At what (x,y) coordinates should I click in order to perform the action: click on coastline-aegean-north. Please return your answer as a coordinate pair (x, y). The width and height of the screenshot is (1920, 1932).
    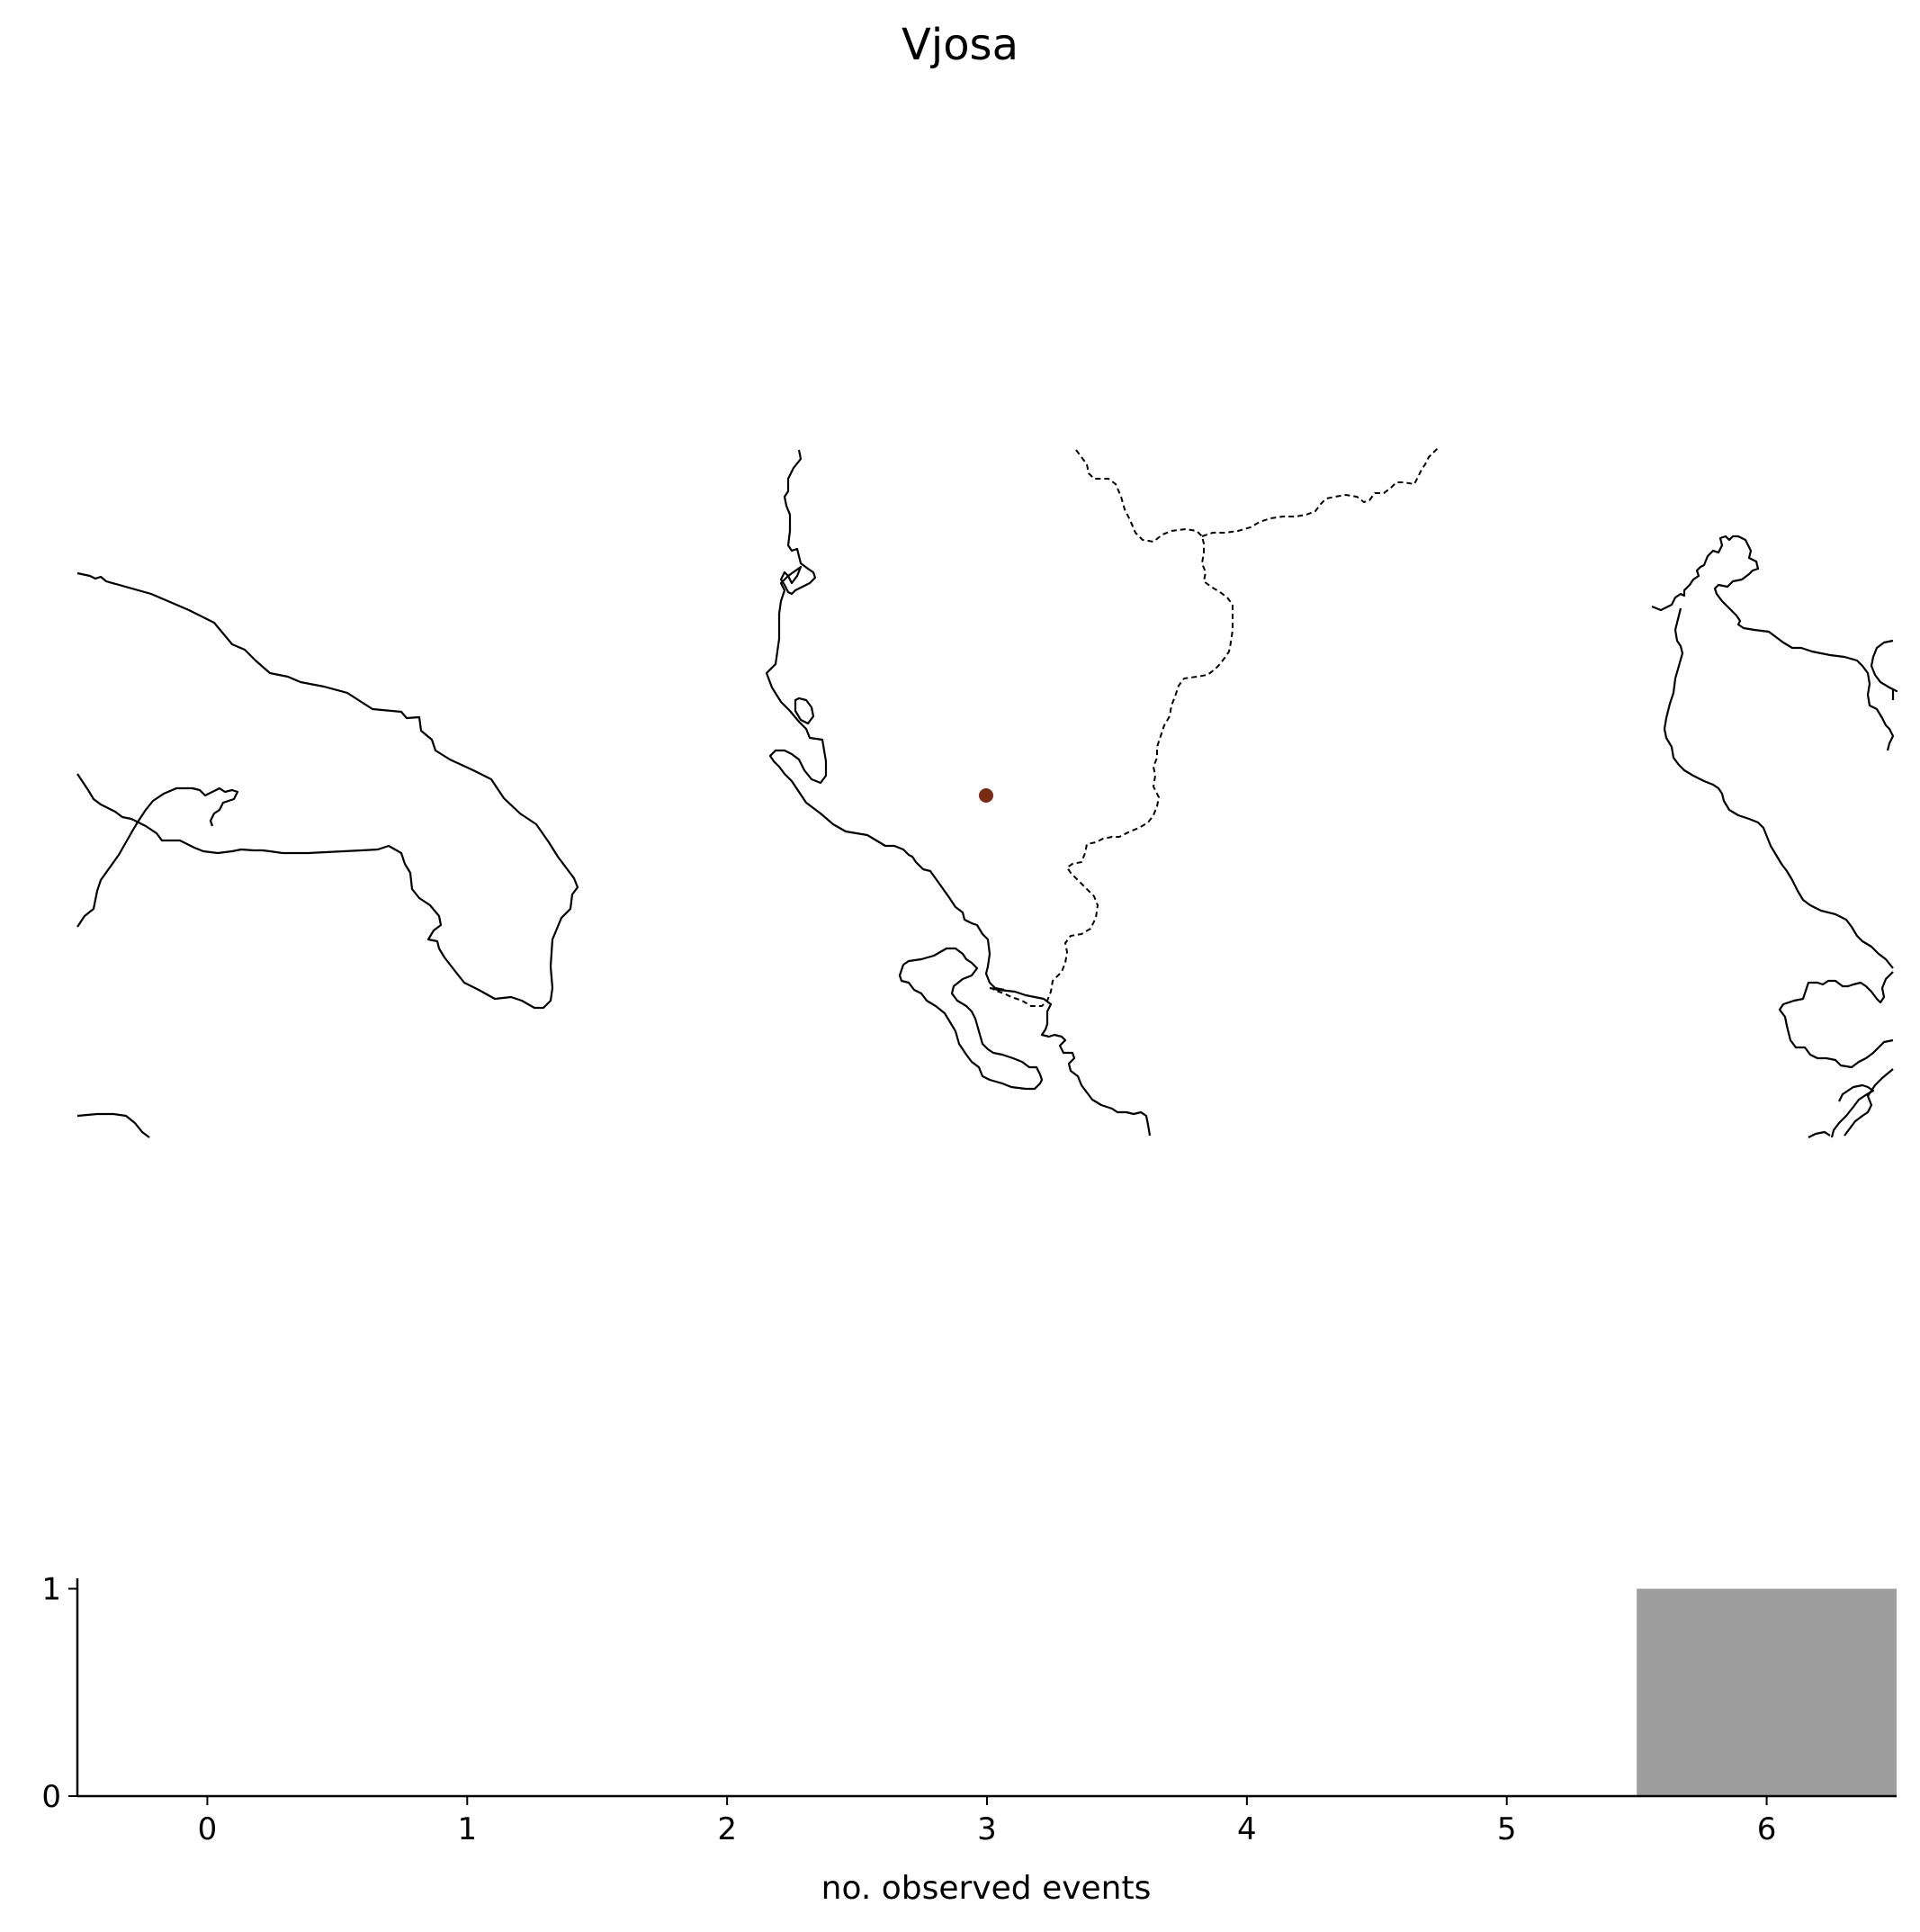
    Looking at the image, I should click on (1773, 643).